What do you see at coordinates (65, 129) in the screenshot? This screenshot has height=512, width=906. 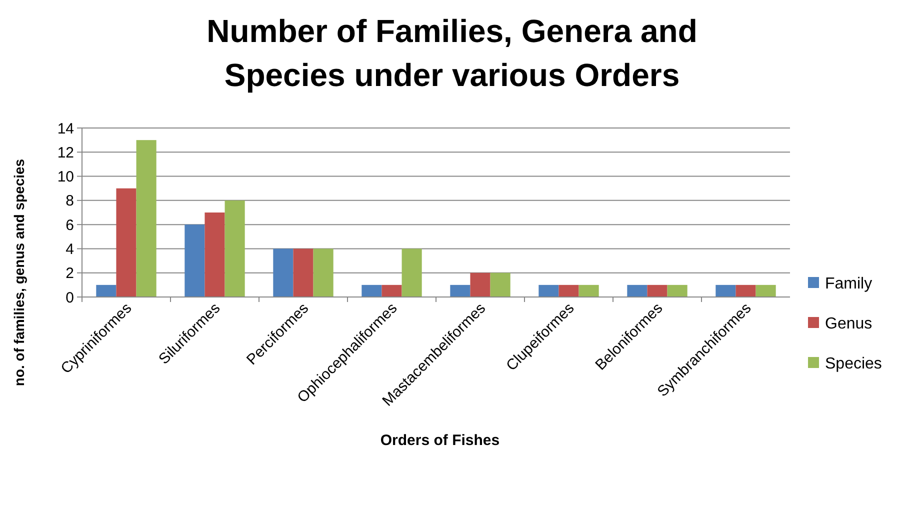 I see `y-tick-label: 14` at bounding box center [65, 129].